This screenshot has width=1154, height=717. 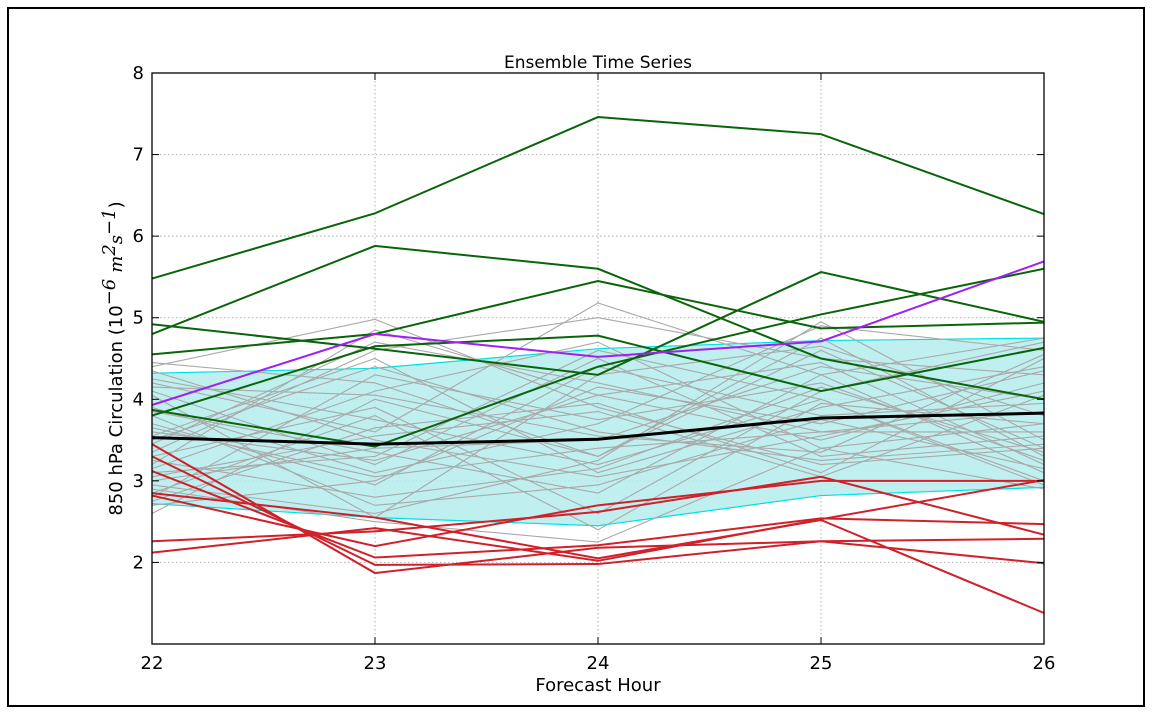 What do you see at coordinates (138, 155) in the screenshot?
I see `y-tick-label: 7` at bounding box center [138, 155].